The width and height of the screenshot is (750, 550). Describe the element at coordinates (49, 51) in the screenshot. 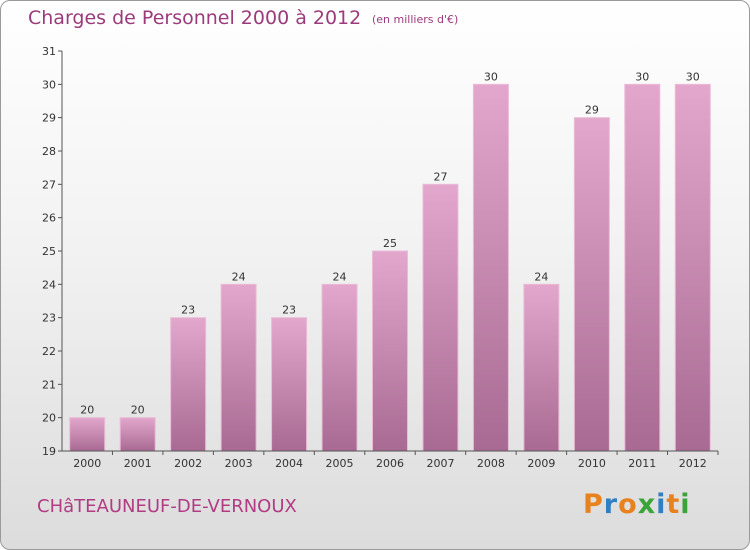

I see `y-tick-31: 31` at that location.